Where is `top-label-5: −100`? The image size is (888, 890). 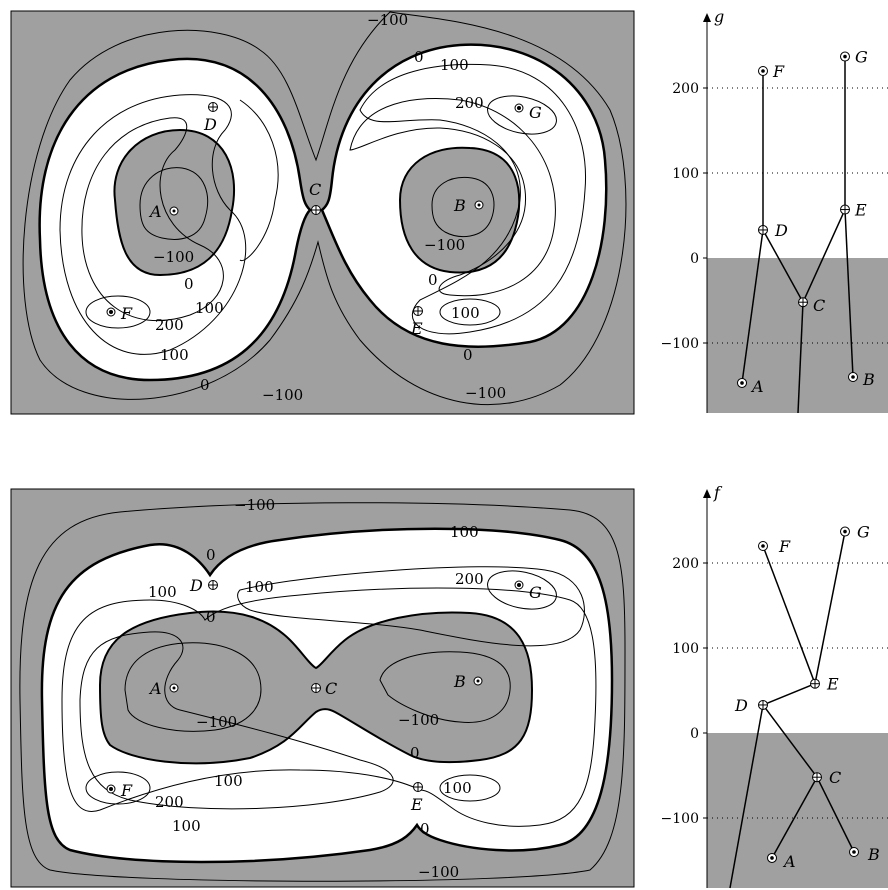
top-label-5: −100 is located at coordinates (444, 245).